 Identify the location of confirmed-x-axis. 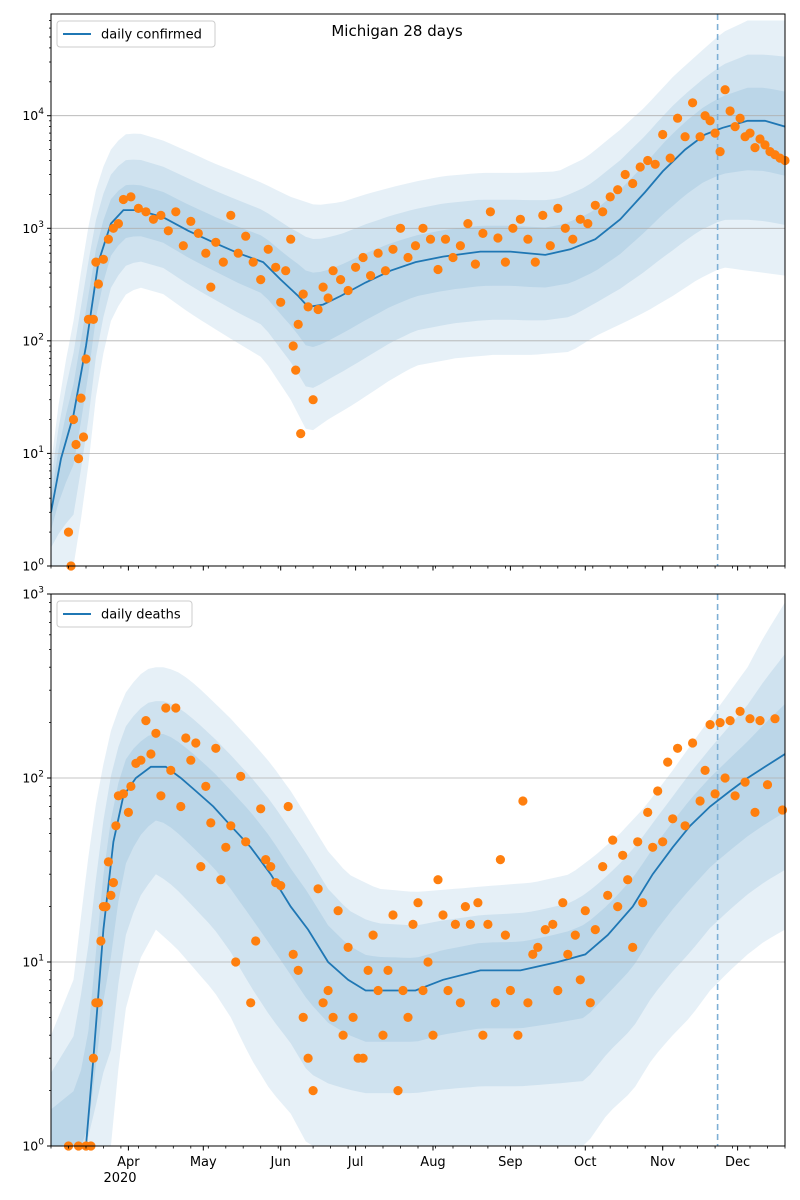
(418, 568).